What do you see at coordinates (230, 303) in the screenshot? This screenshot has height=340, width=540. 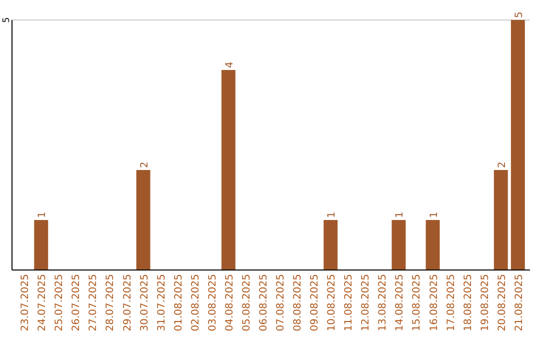 I see `x-tick-label: 04.08.2025` at bounding box center [230, 303].